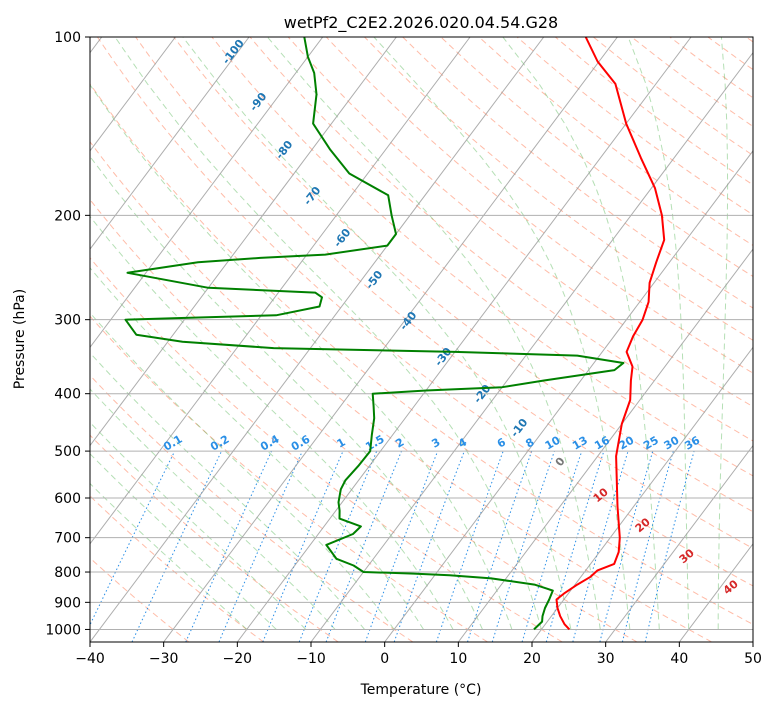 This screenshot has height=708, width=775. Describe the element at coordinates (67, 539) in the screenshot. I see `y-tick-label: 700` at that location.